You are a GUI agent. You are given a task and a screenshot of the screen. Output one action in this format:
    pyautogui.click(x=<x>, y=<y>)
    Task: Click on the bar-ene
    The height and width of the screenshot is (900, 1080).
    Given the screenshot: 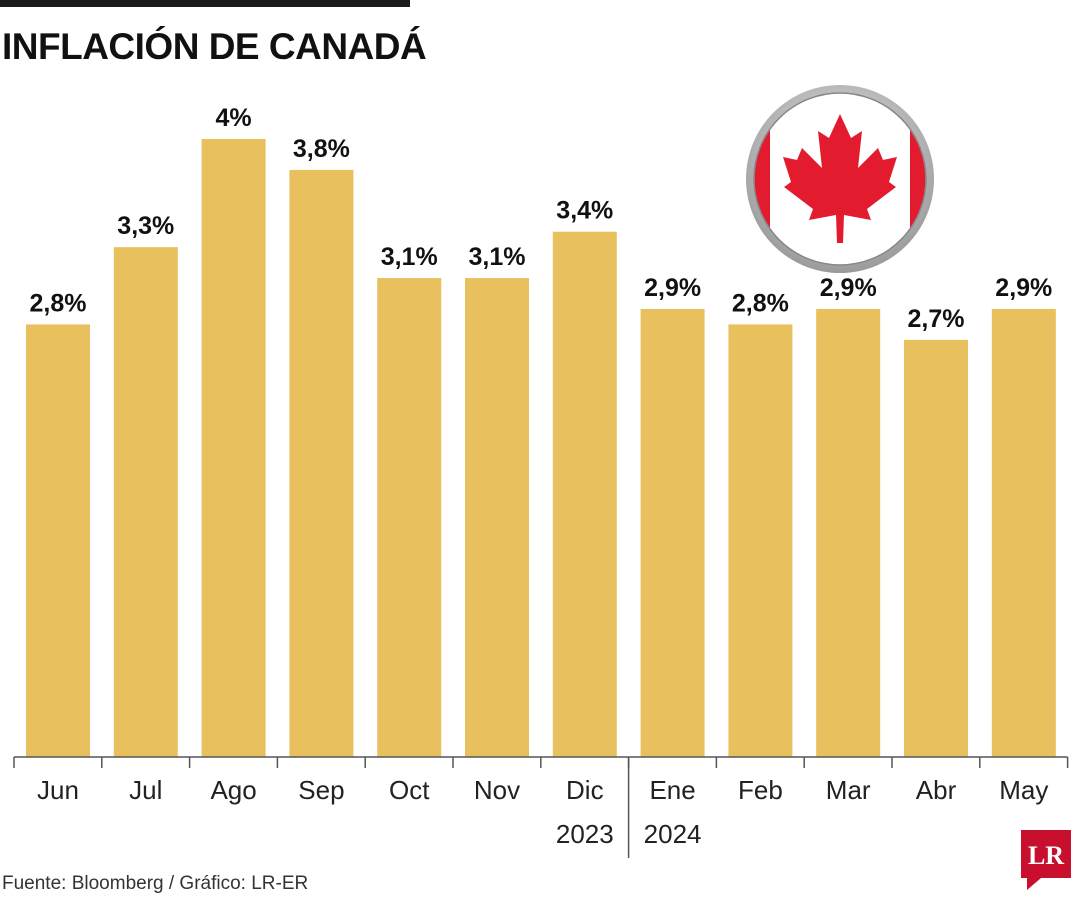 What is the action you would take?
    pyautogui.click(x=672, y=532)
    